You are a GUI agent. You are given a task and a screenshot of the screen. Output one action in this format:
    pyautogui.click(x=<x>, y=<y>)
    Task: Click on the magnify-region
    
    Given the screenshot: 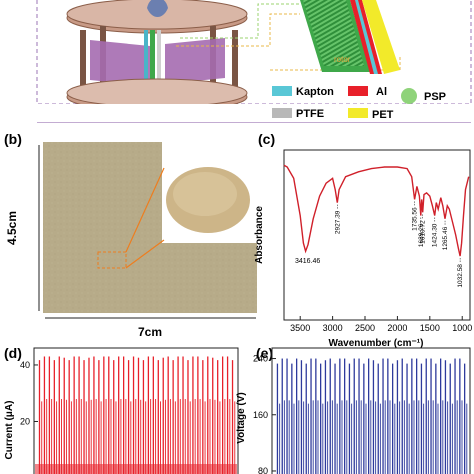 What is the action you would take?
    pyautogui.click(x=112, y=260)
    